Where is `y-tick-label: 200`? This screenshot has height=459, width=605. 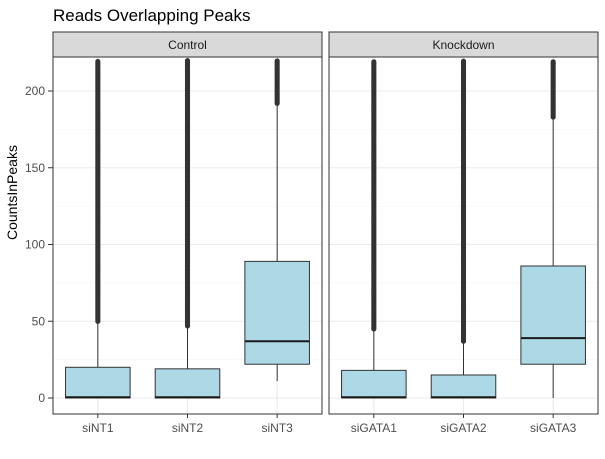 y-tick-label: 200 is located at coordinates (35, 91).